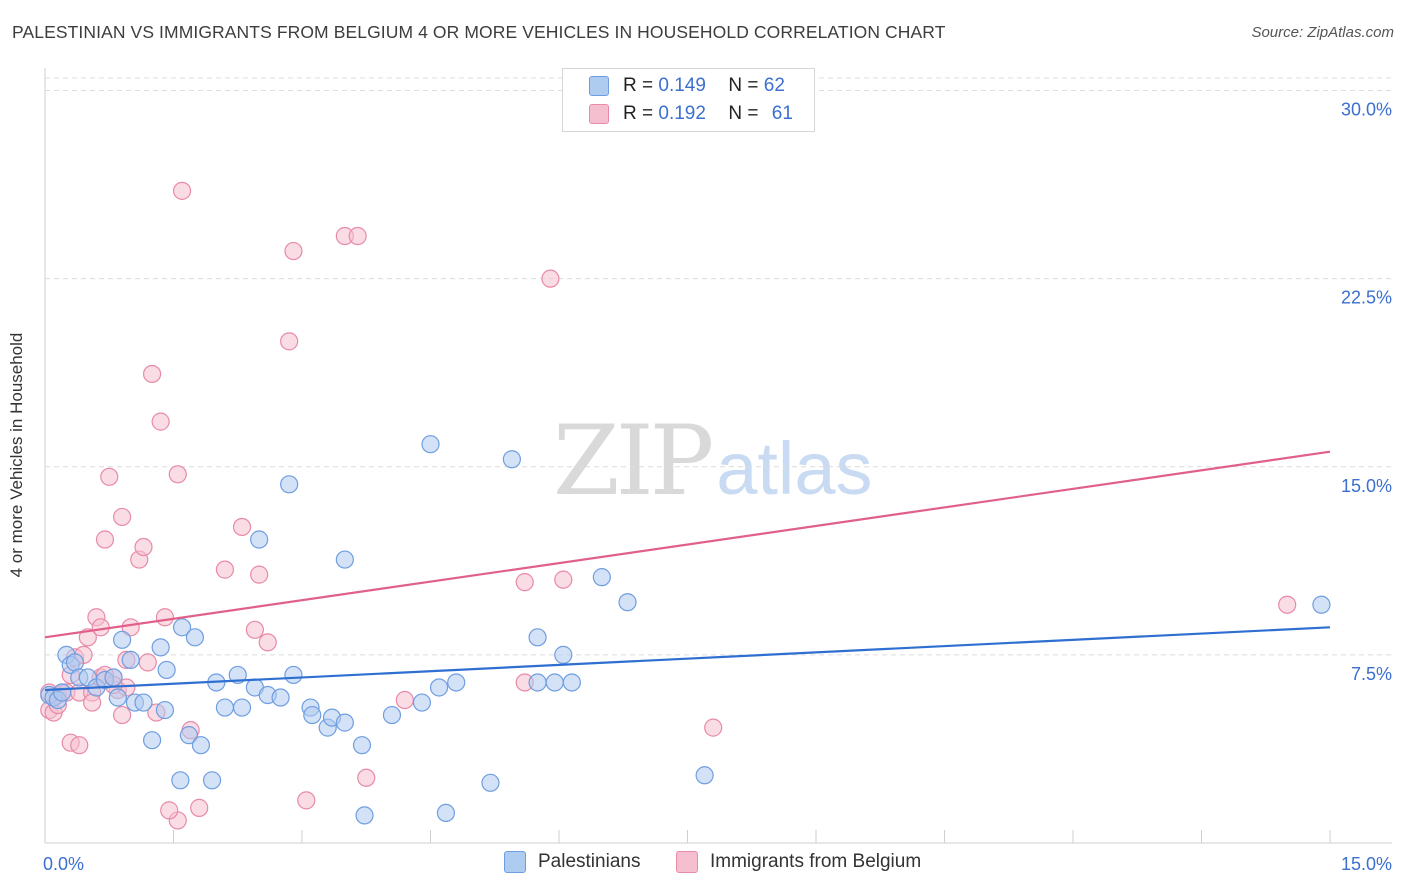 Image resolution: width=1406 pixels, height=892 pixels. I want to click on y-tick-label: 30.0%, so click(1366, 110).